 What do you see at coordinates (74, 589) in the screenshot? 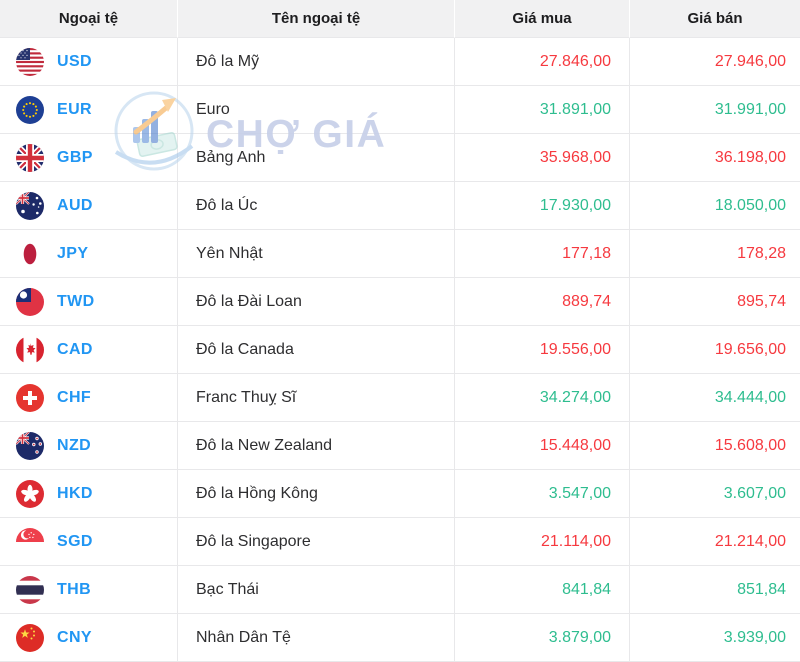
I see `currency-code: THB` at bounding box center [74, 589].